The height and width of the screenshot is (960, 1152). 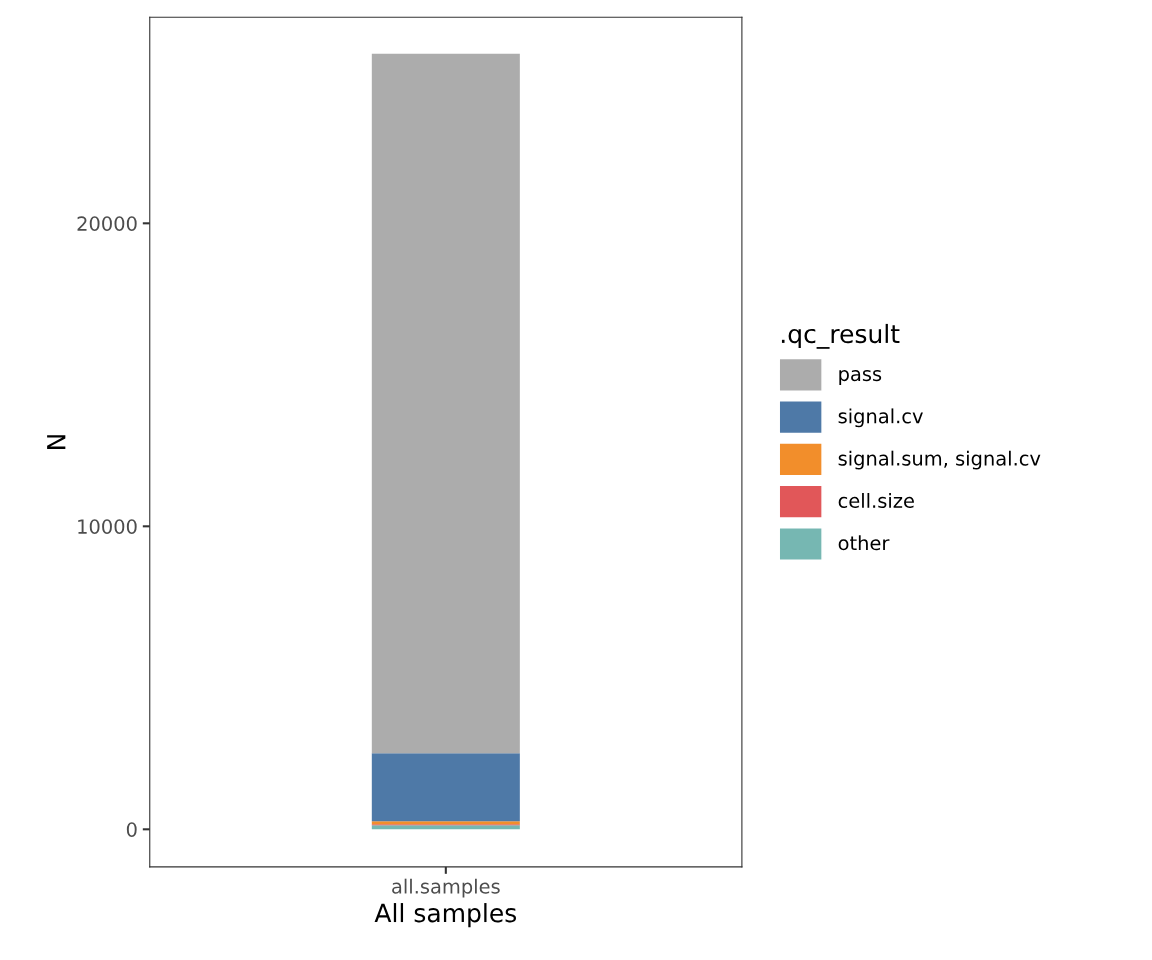 What do you see at coordinates (131, 829) in the screenshot?
I see `y-tick-label: 0` at bounding box center [131, 829].